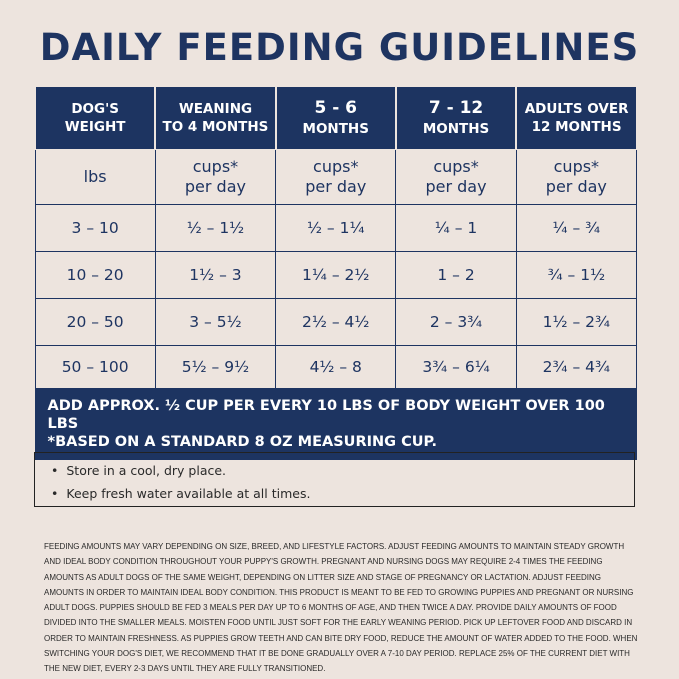 Image resolution: width=679 pixels, height=679 pixels. What do you see at coordinates (95, 275) in the screenshot?
I see `table-cell: 10 – 20` at bounding box center [95, 275].